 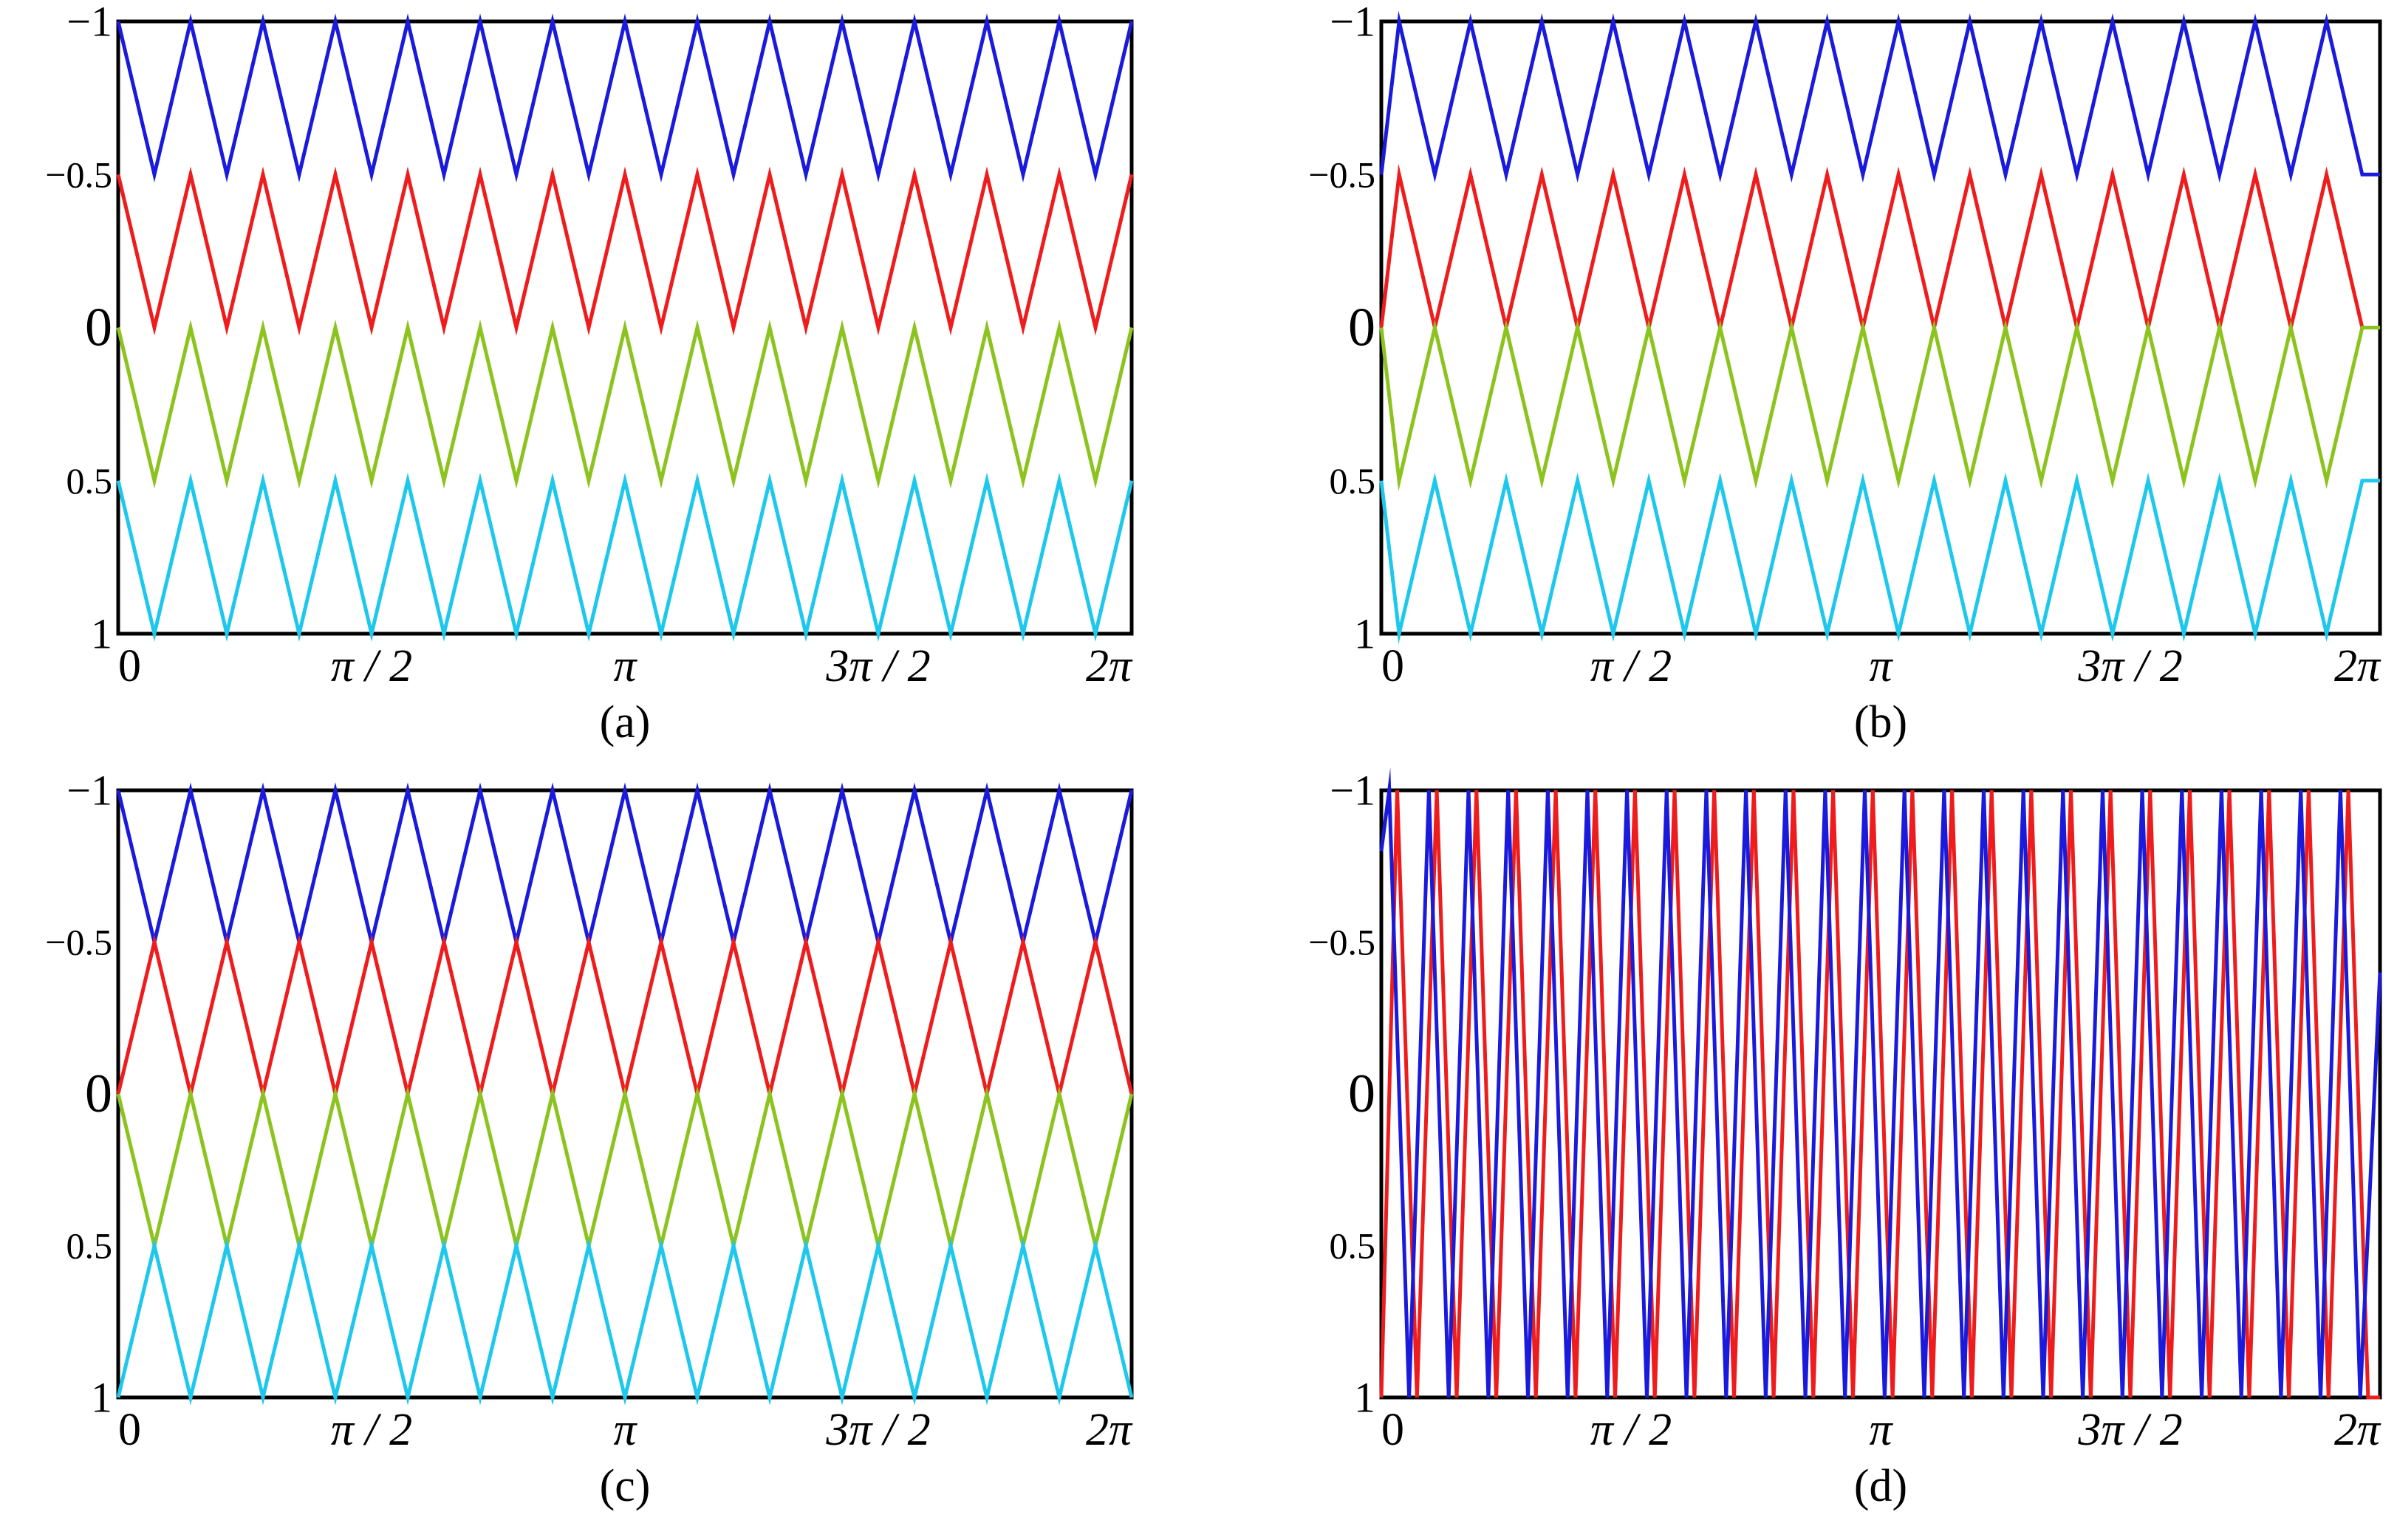 I want to click on panel-caption: (b), so click(x=1880, y=722).